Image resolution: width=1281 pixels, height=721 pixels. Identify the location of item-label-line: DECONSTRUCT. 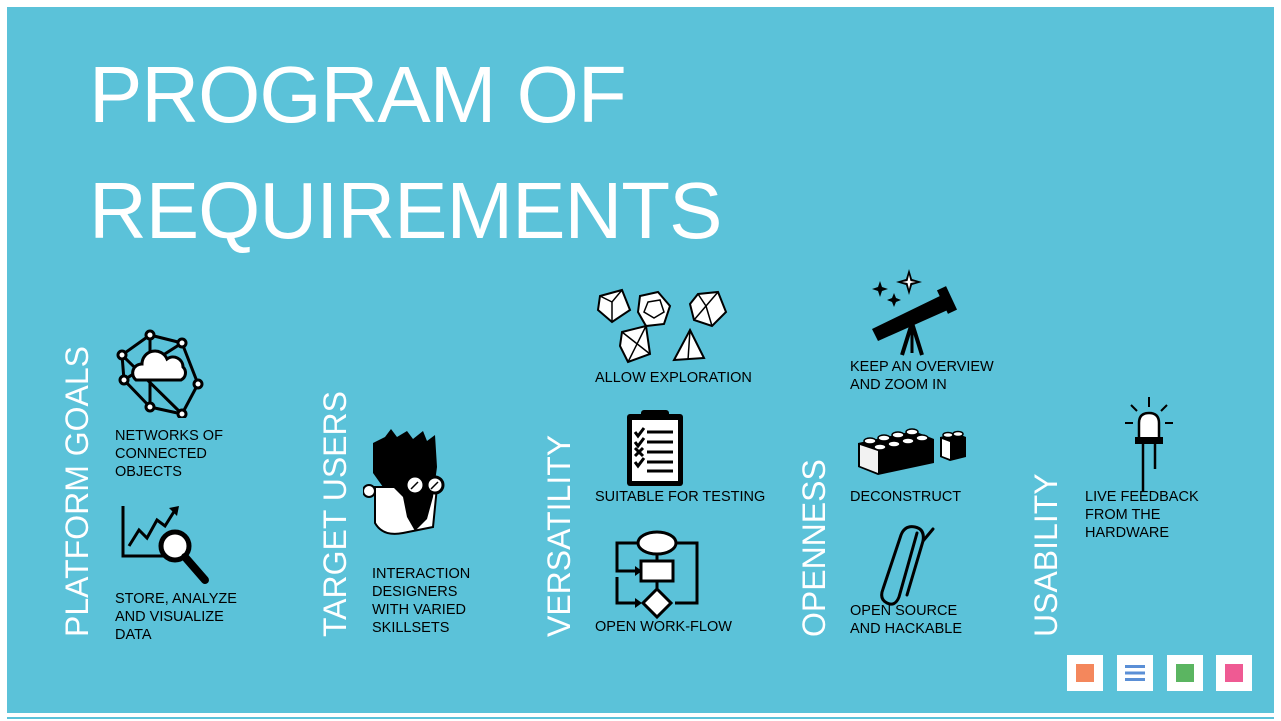
(906, 497).